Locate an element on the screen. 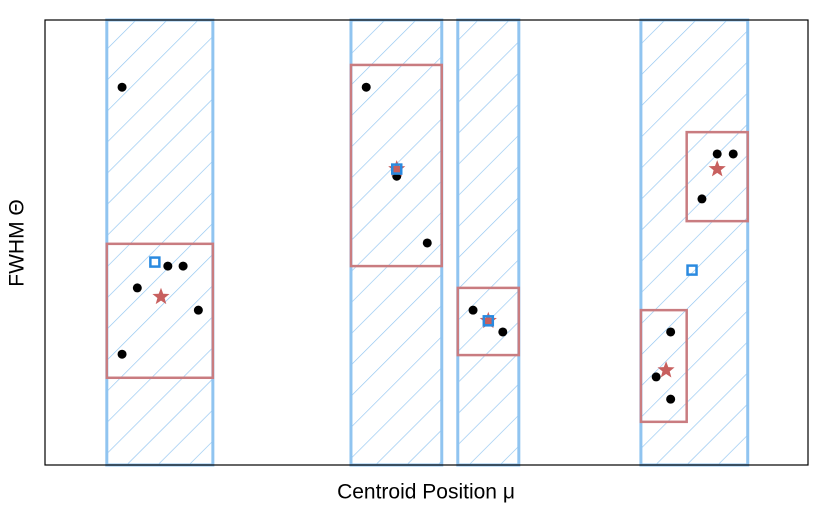 This screenshot has height=515, width=830. y-axis-label: FWHM Θ is located at coordinates (17, 242).